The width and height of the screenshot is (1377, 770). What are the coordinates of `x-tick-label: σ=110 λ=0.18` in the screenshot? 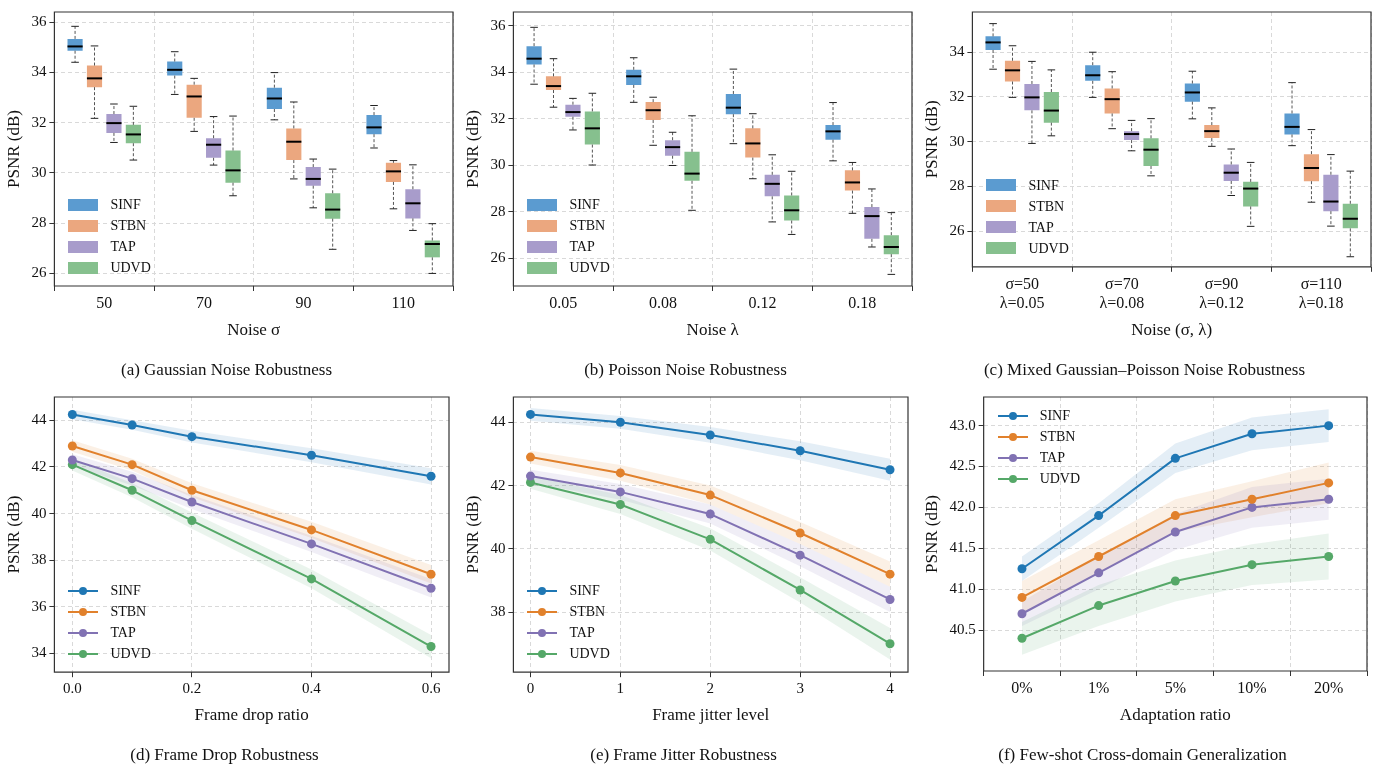 It's located at (1321, 292).